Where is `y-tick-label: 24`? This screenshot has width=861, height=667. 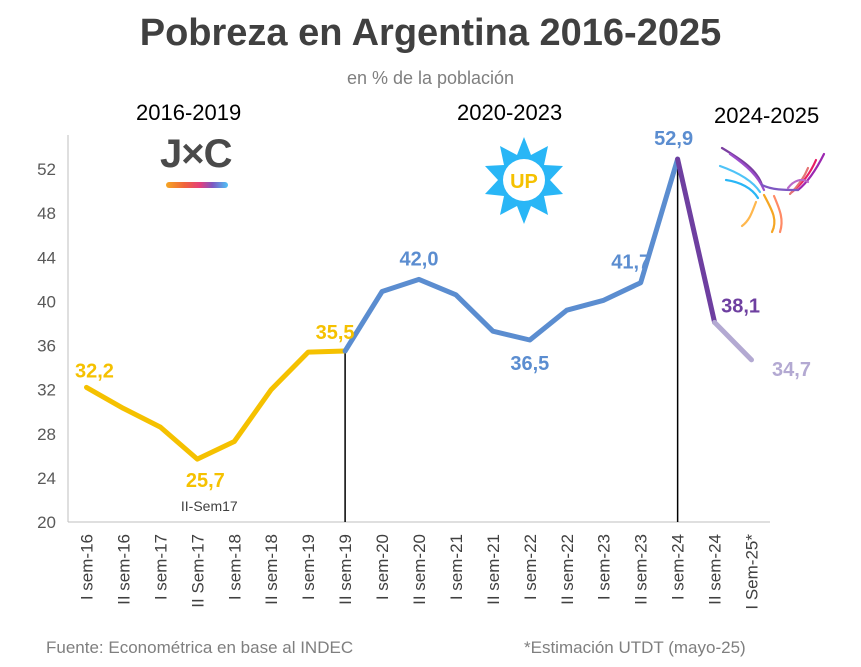 y-tick-label: 24 is located at coordinates (46, 478).